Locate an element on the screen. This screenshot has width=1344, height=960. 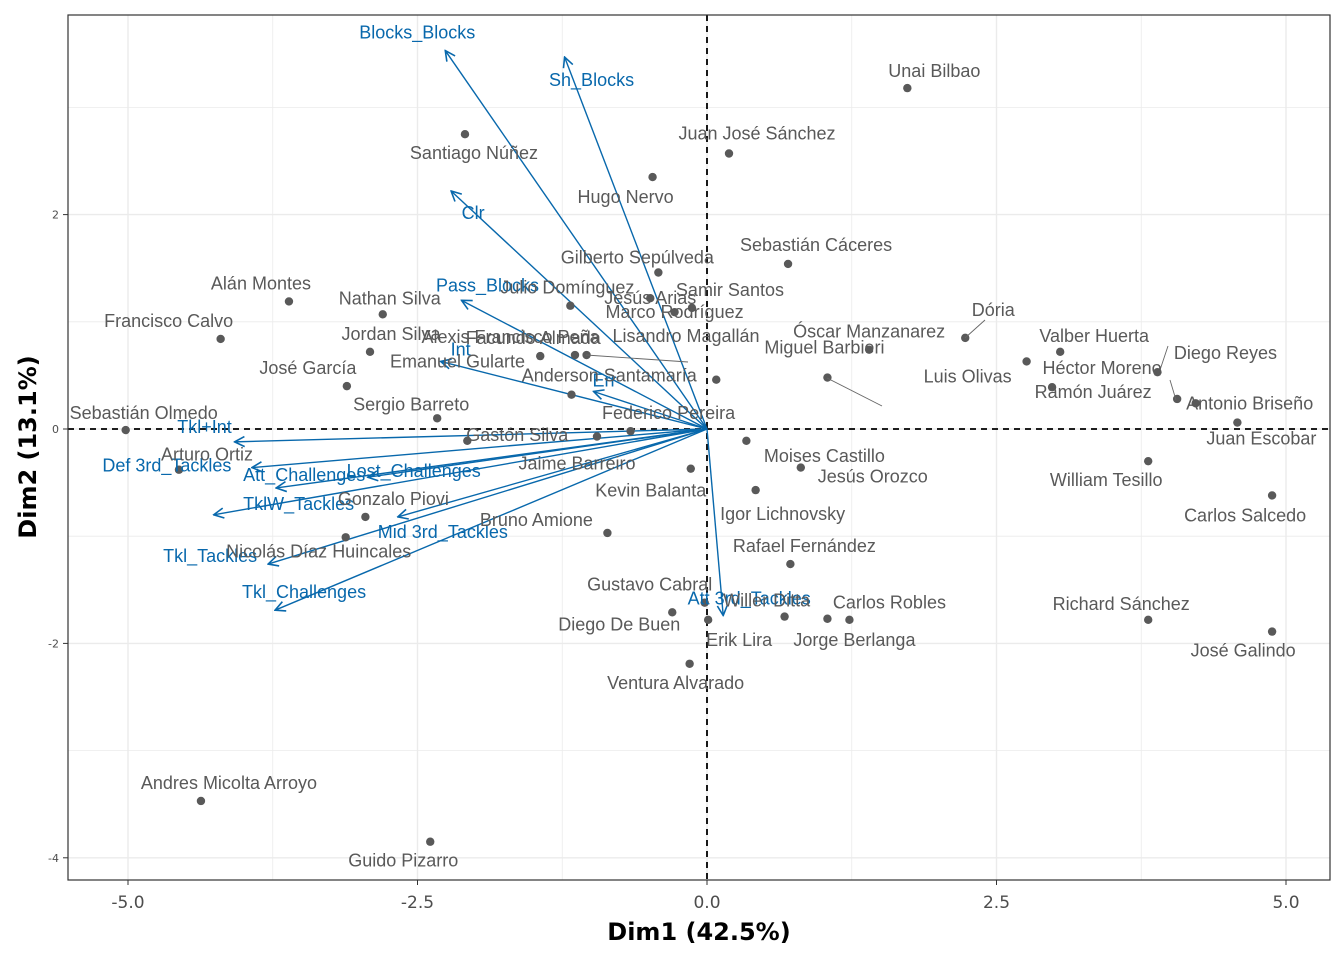
player-label: Marco Rodríguez is located at coordinates (675, 312).